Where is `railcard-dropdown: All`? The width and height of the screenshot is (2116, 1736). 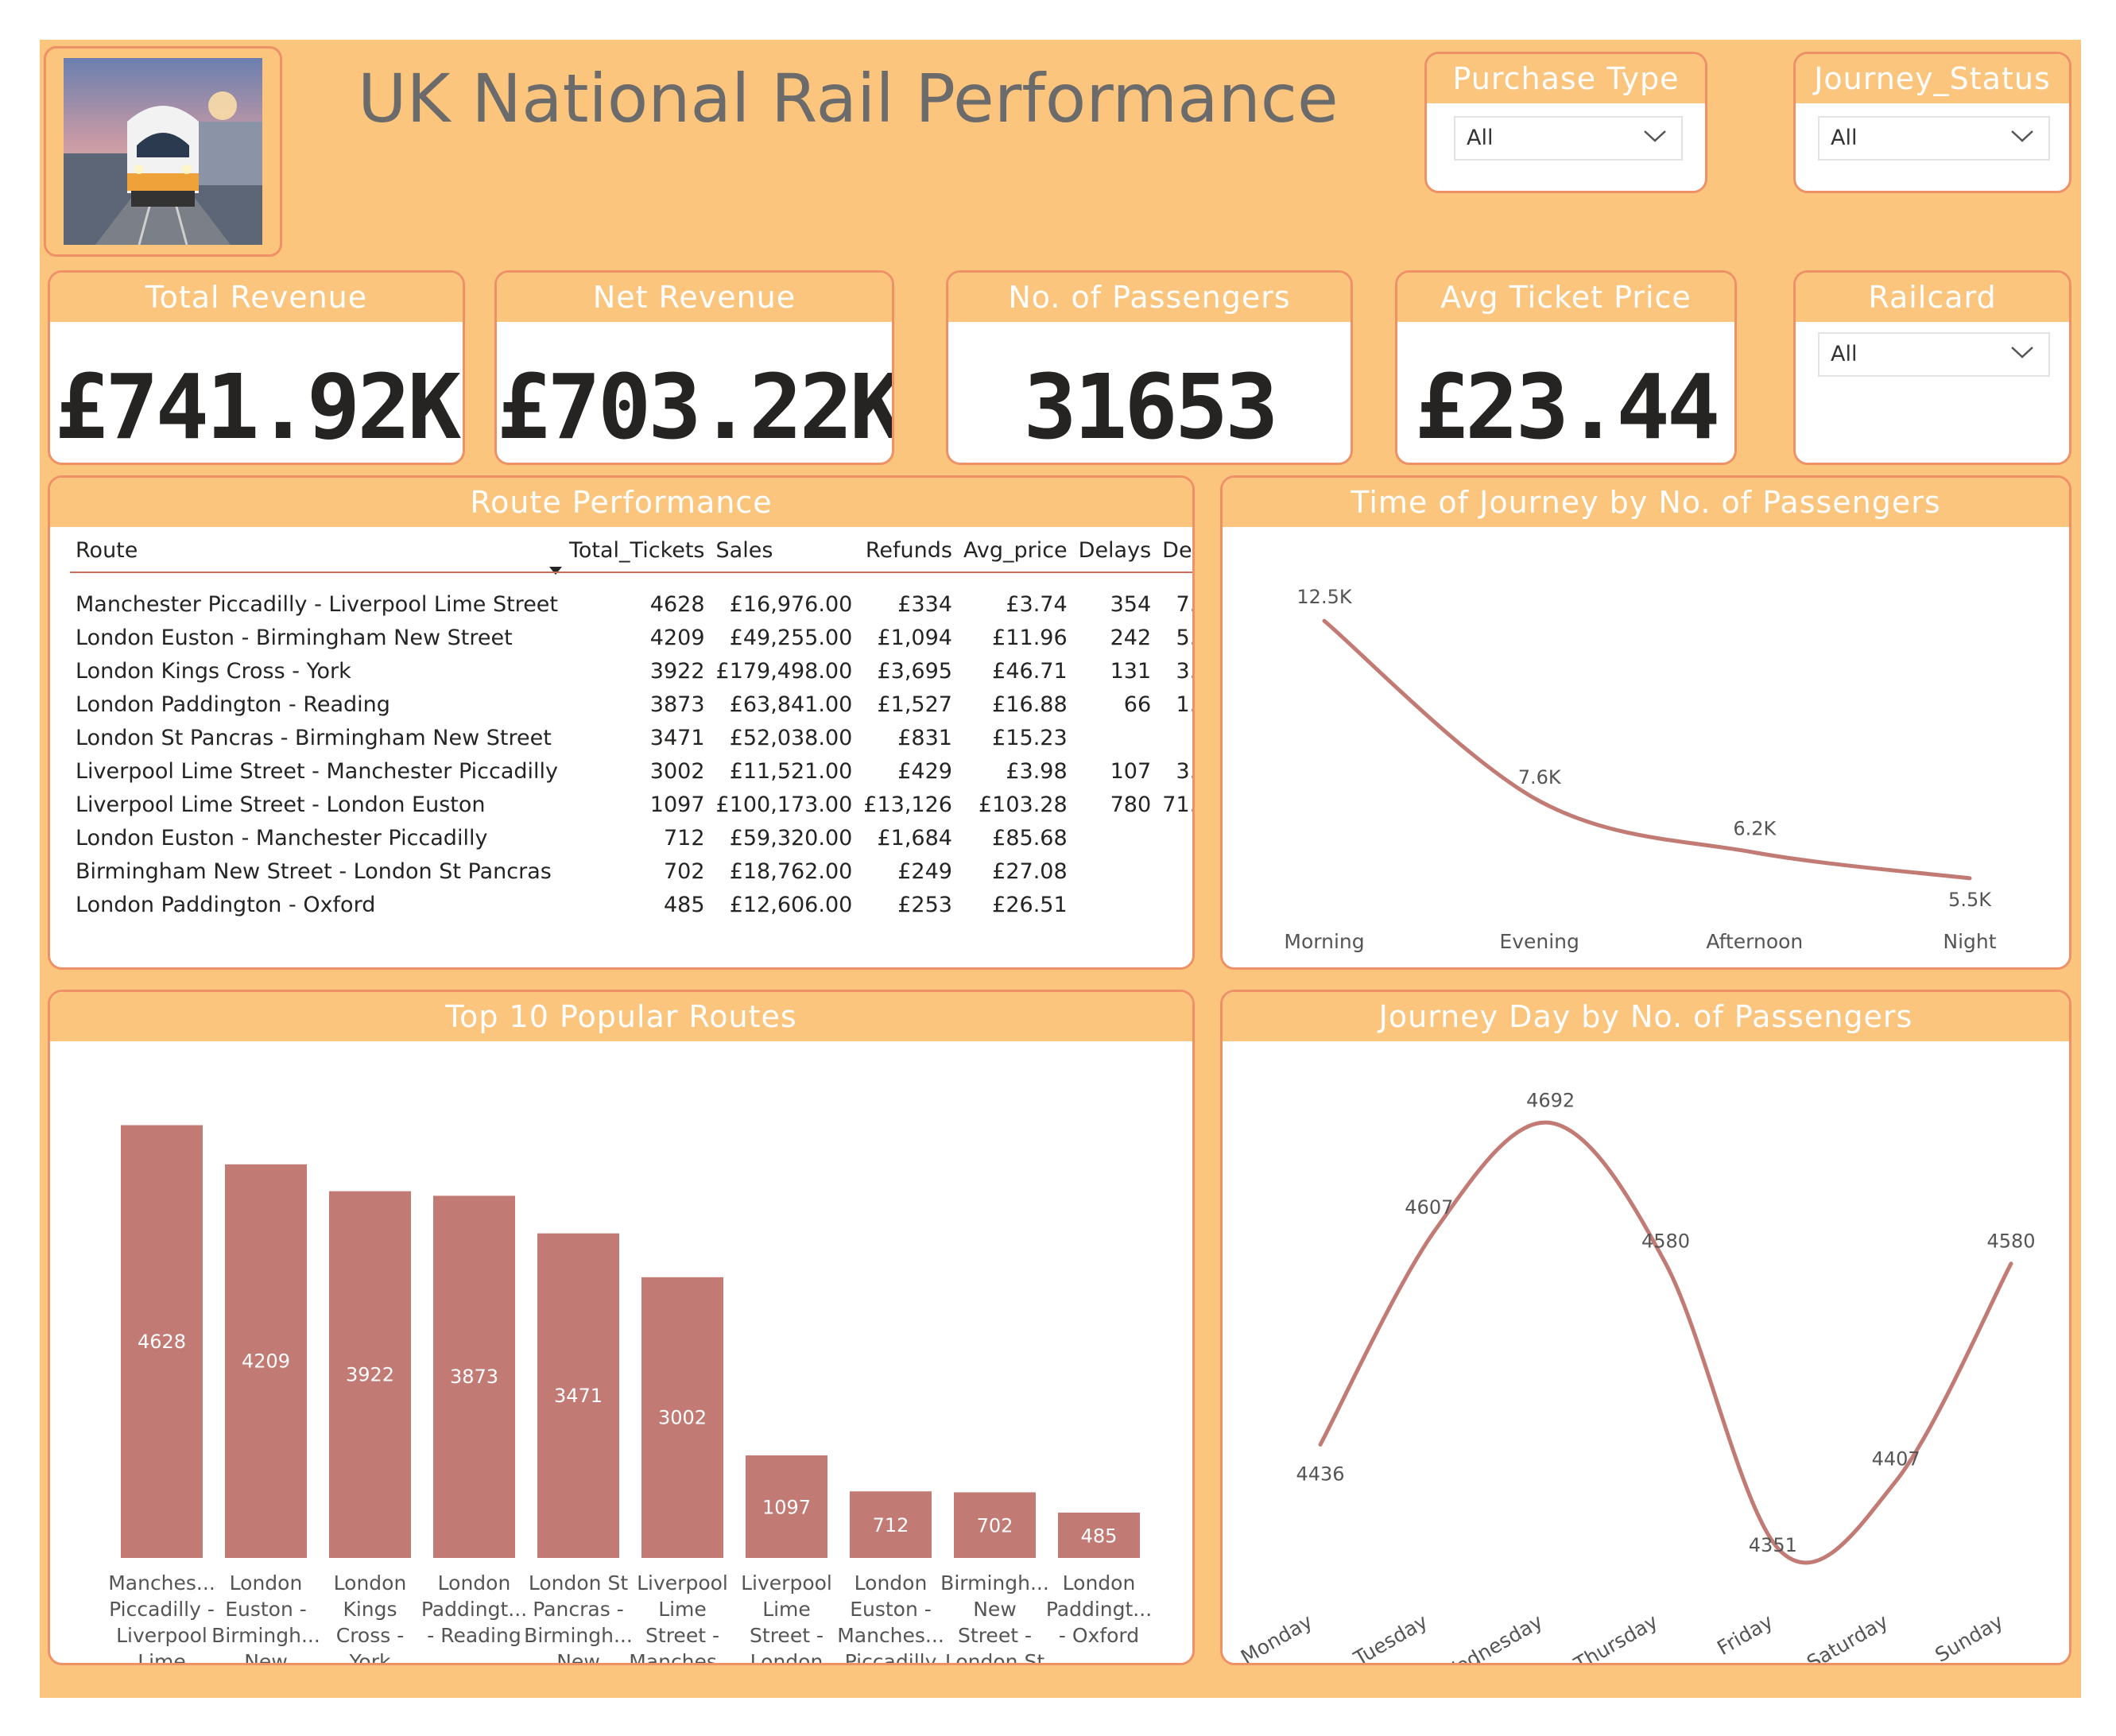 railcard-dropdown: All is located at coordinates (1934, 354).